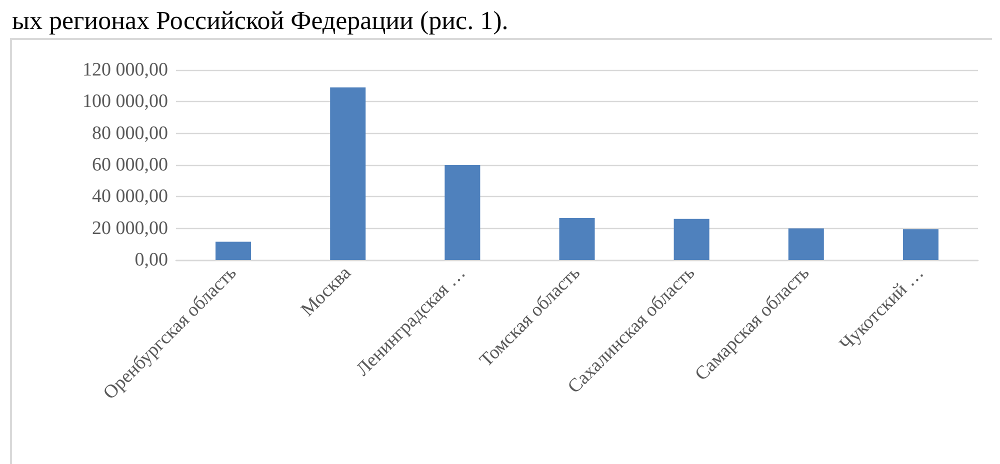 The height and width of the screenshot is (464, 1000). Describe the element at coordinates (130, 165) in the screenshot. I see `y-tick-label: 60 000,00` at that location.